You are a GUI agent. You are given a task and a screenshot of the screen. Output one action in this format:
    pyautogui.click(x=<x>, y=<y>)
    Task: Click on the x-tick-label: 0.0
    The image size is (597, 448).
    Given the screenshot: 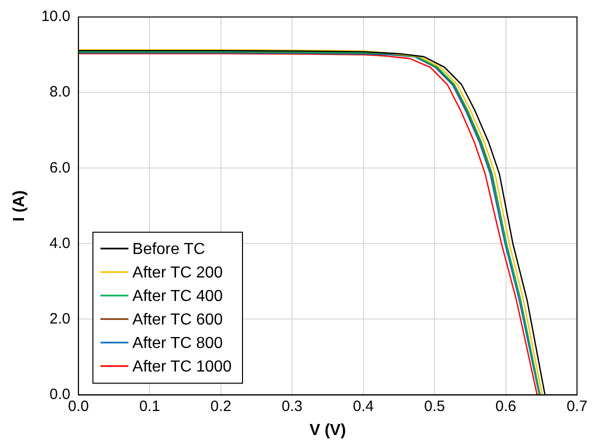 What is the action you would take?
    pyautogui.click(x=78, y=406)
    